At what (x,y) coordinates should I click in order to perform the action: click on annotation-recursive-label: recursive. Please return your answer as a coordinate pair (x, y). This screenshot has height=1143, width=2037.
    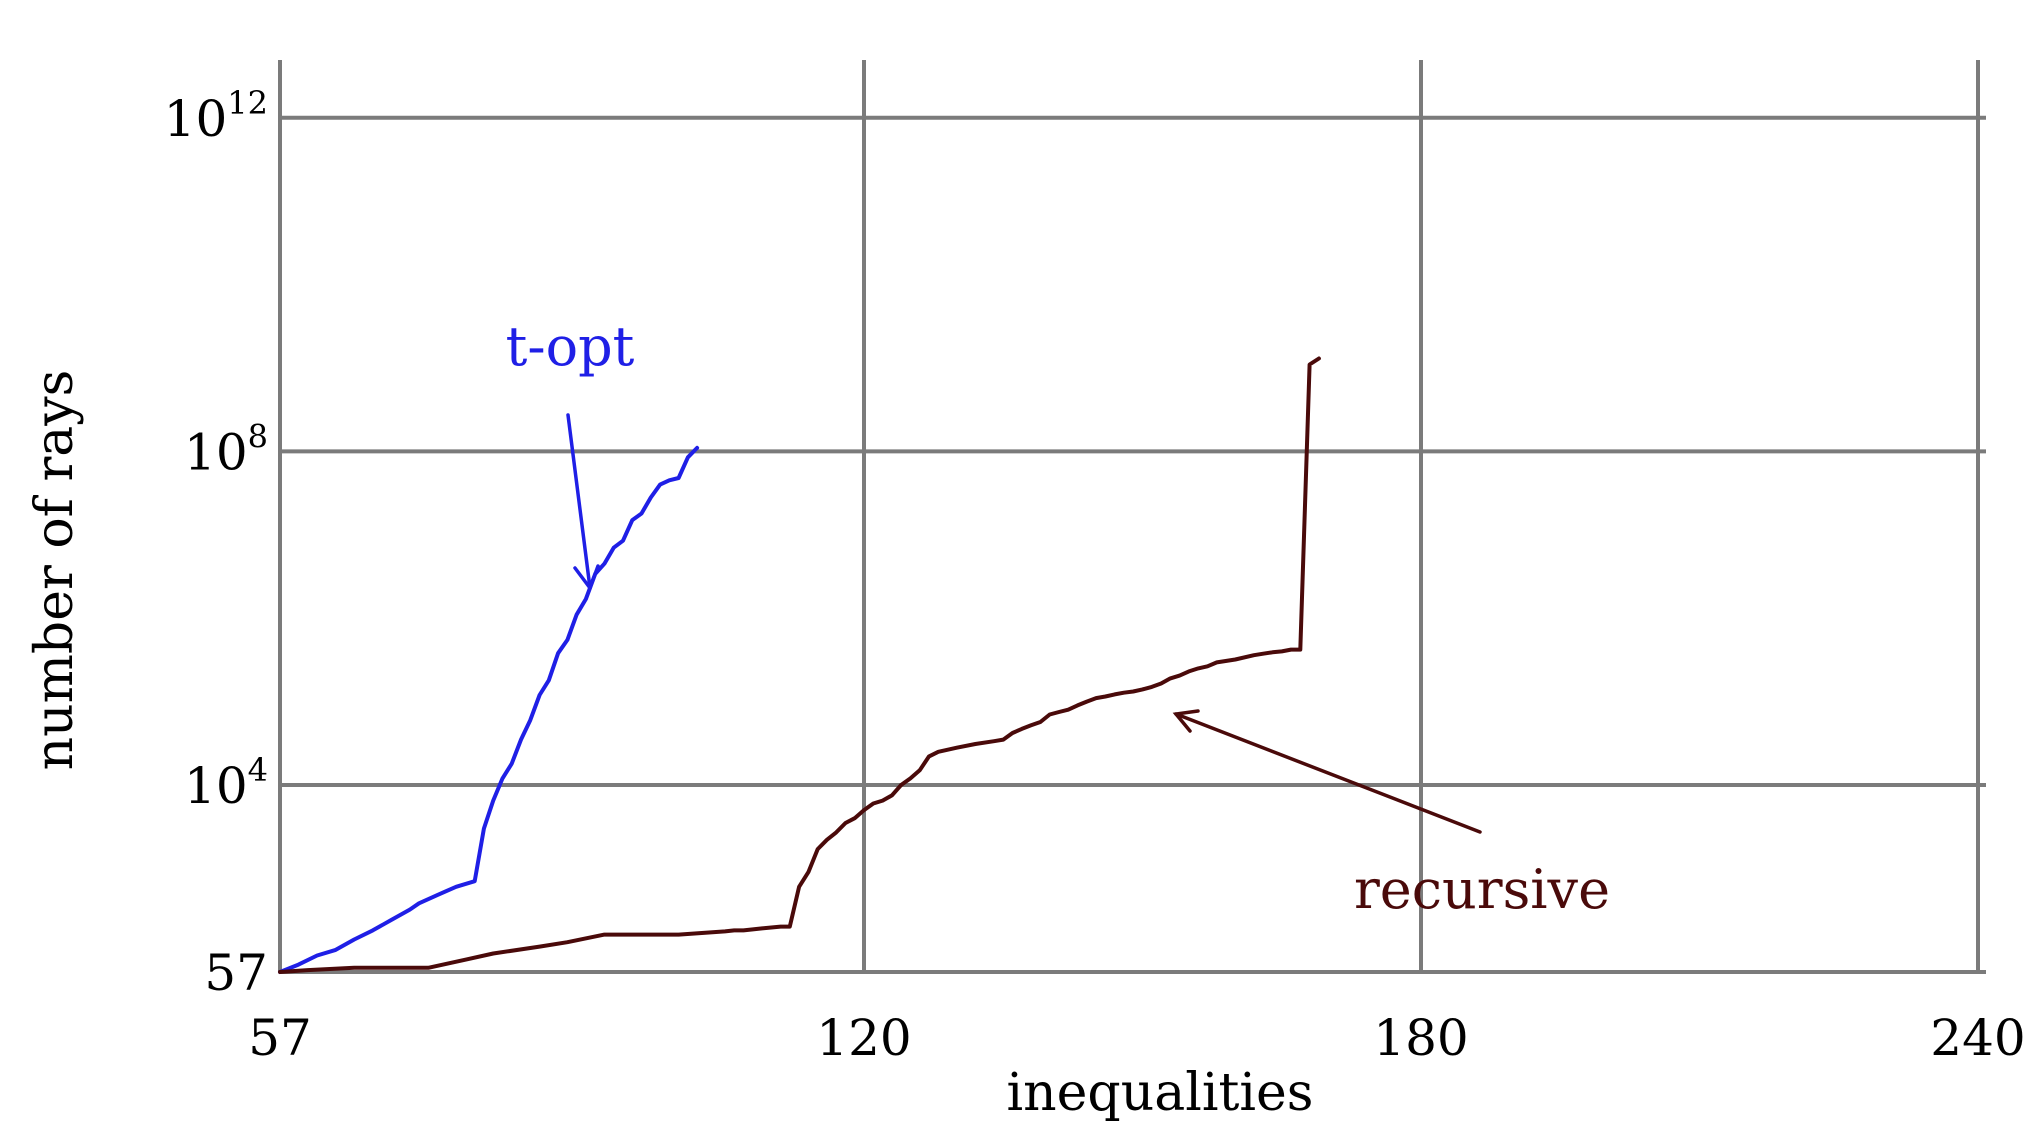
    Looking at the image, I should click on (1482, 889).